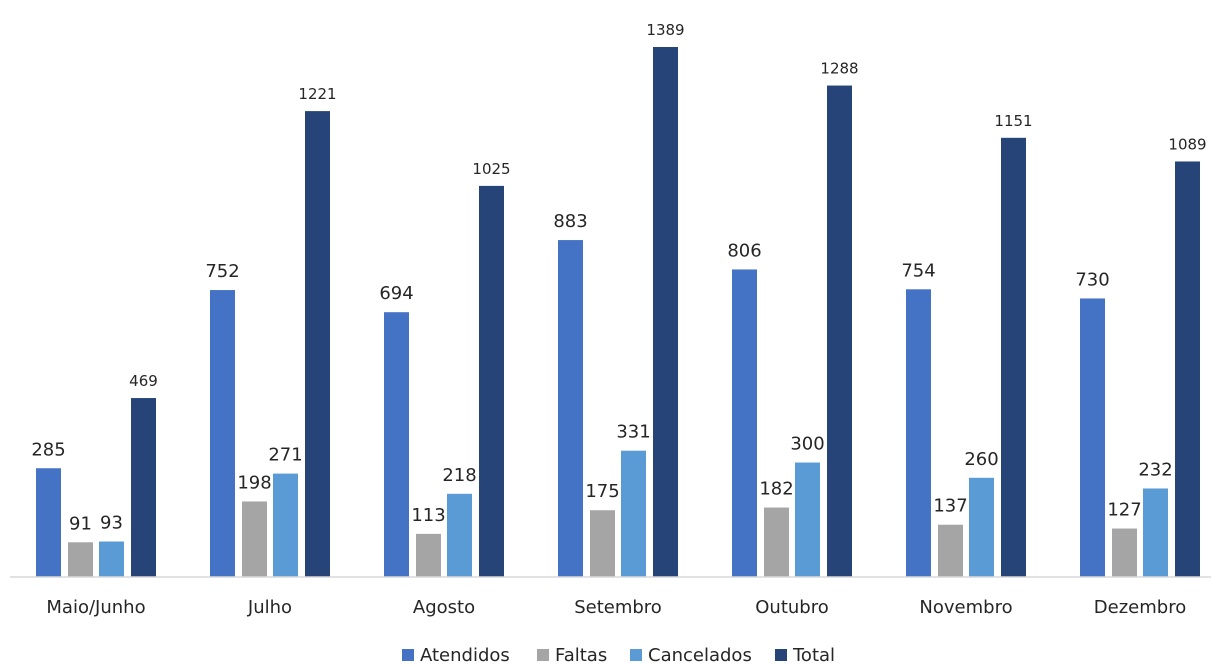 This screenshot has height=667, width=1211. I want to click on data-label-cancelados-agosto: 218, so click(459, 475).